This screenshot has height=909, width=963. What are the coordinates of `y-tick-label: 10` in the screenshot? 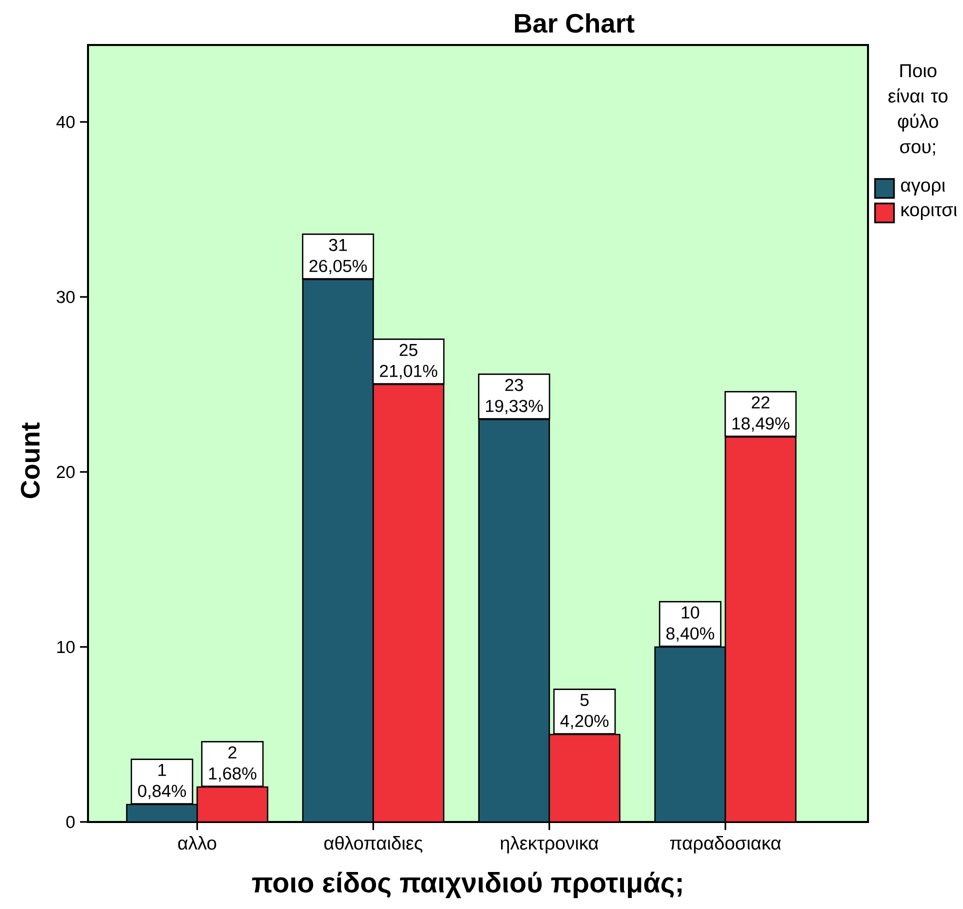 It's located at (66, 647).